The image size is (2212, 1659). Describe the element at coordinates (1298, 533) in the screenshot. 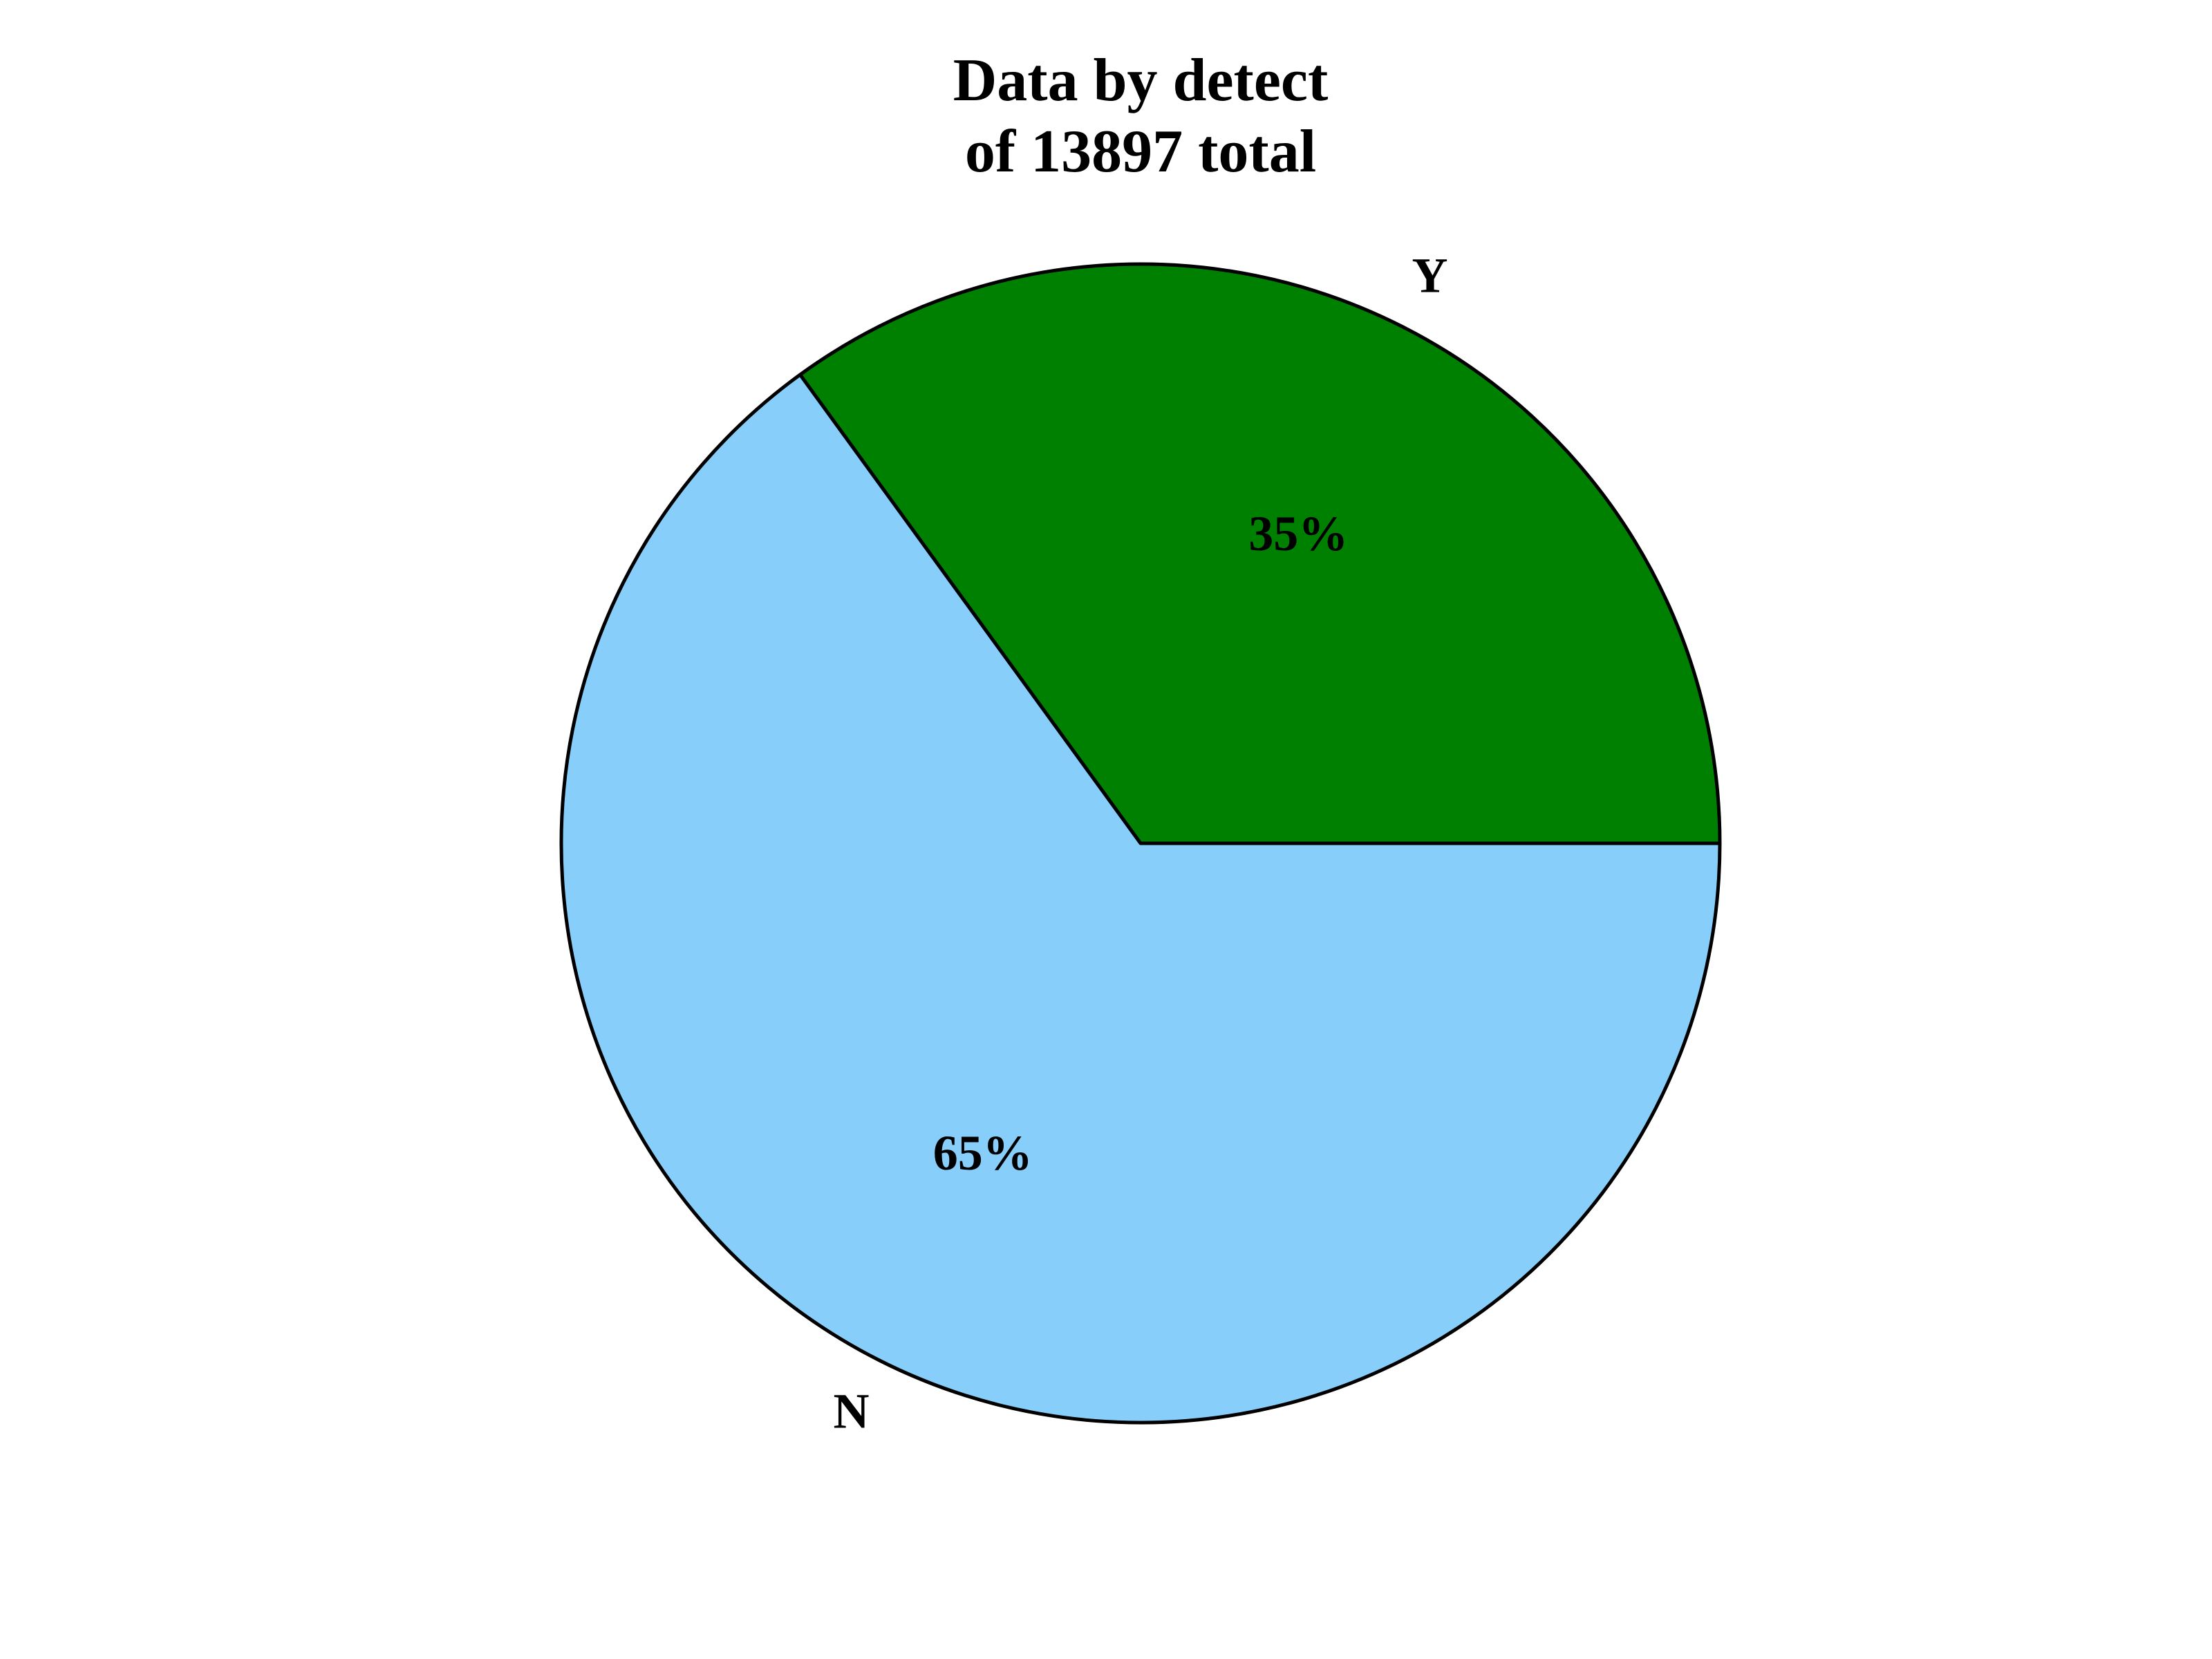

I see `slice-percent-y: 35%` at that location.